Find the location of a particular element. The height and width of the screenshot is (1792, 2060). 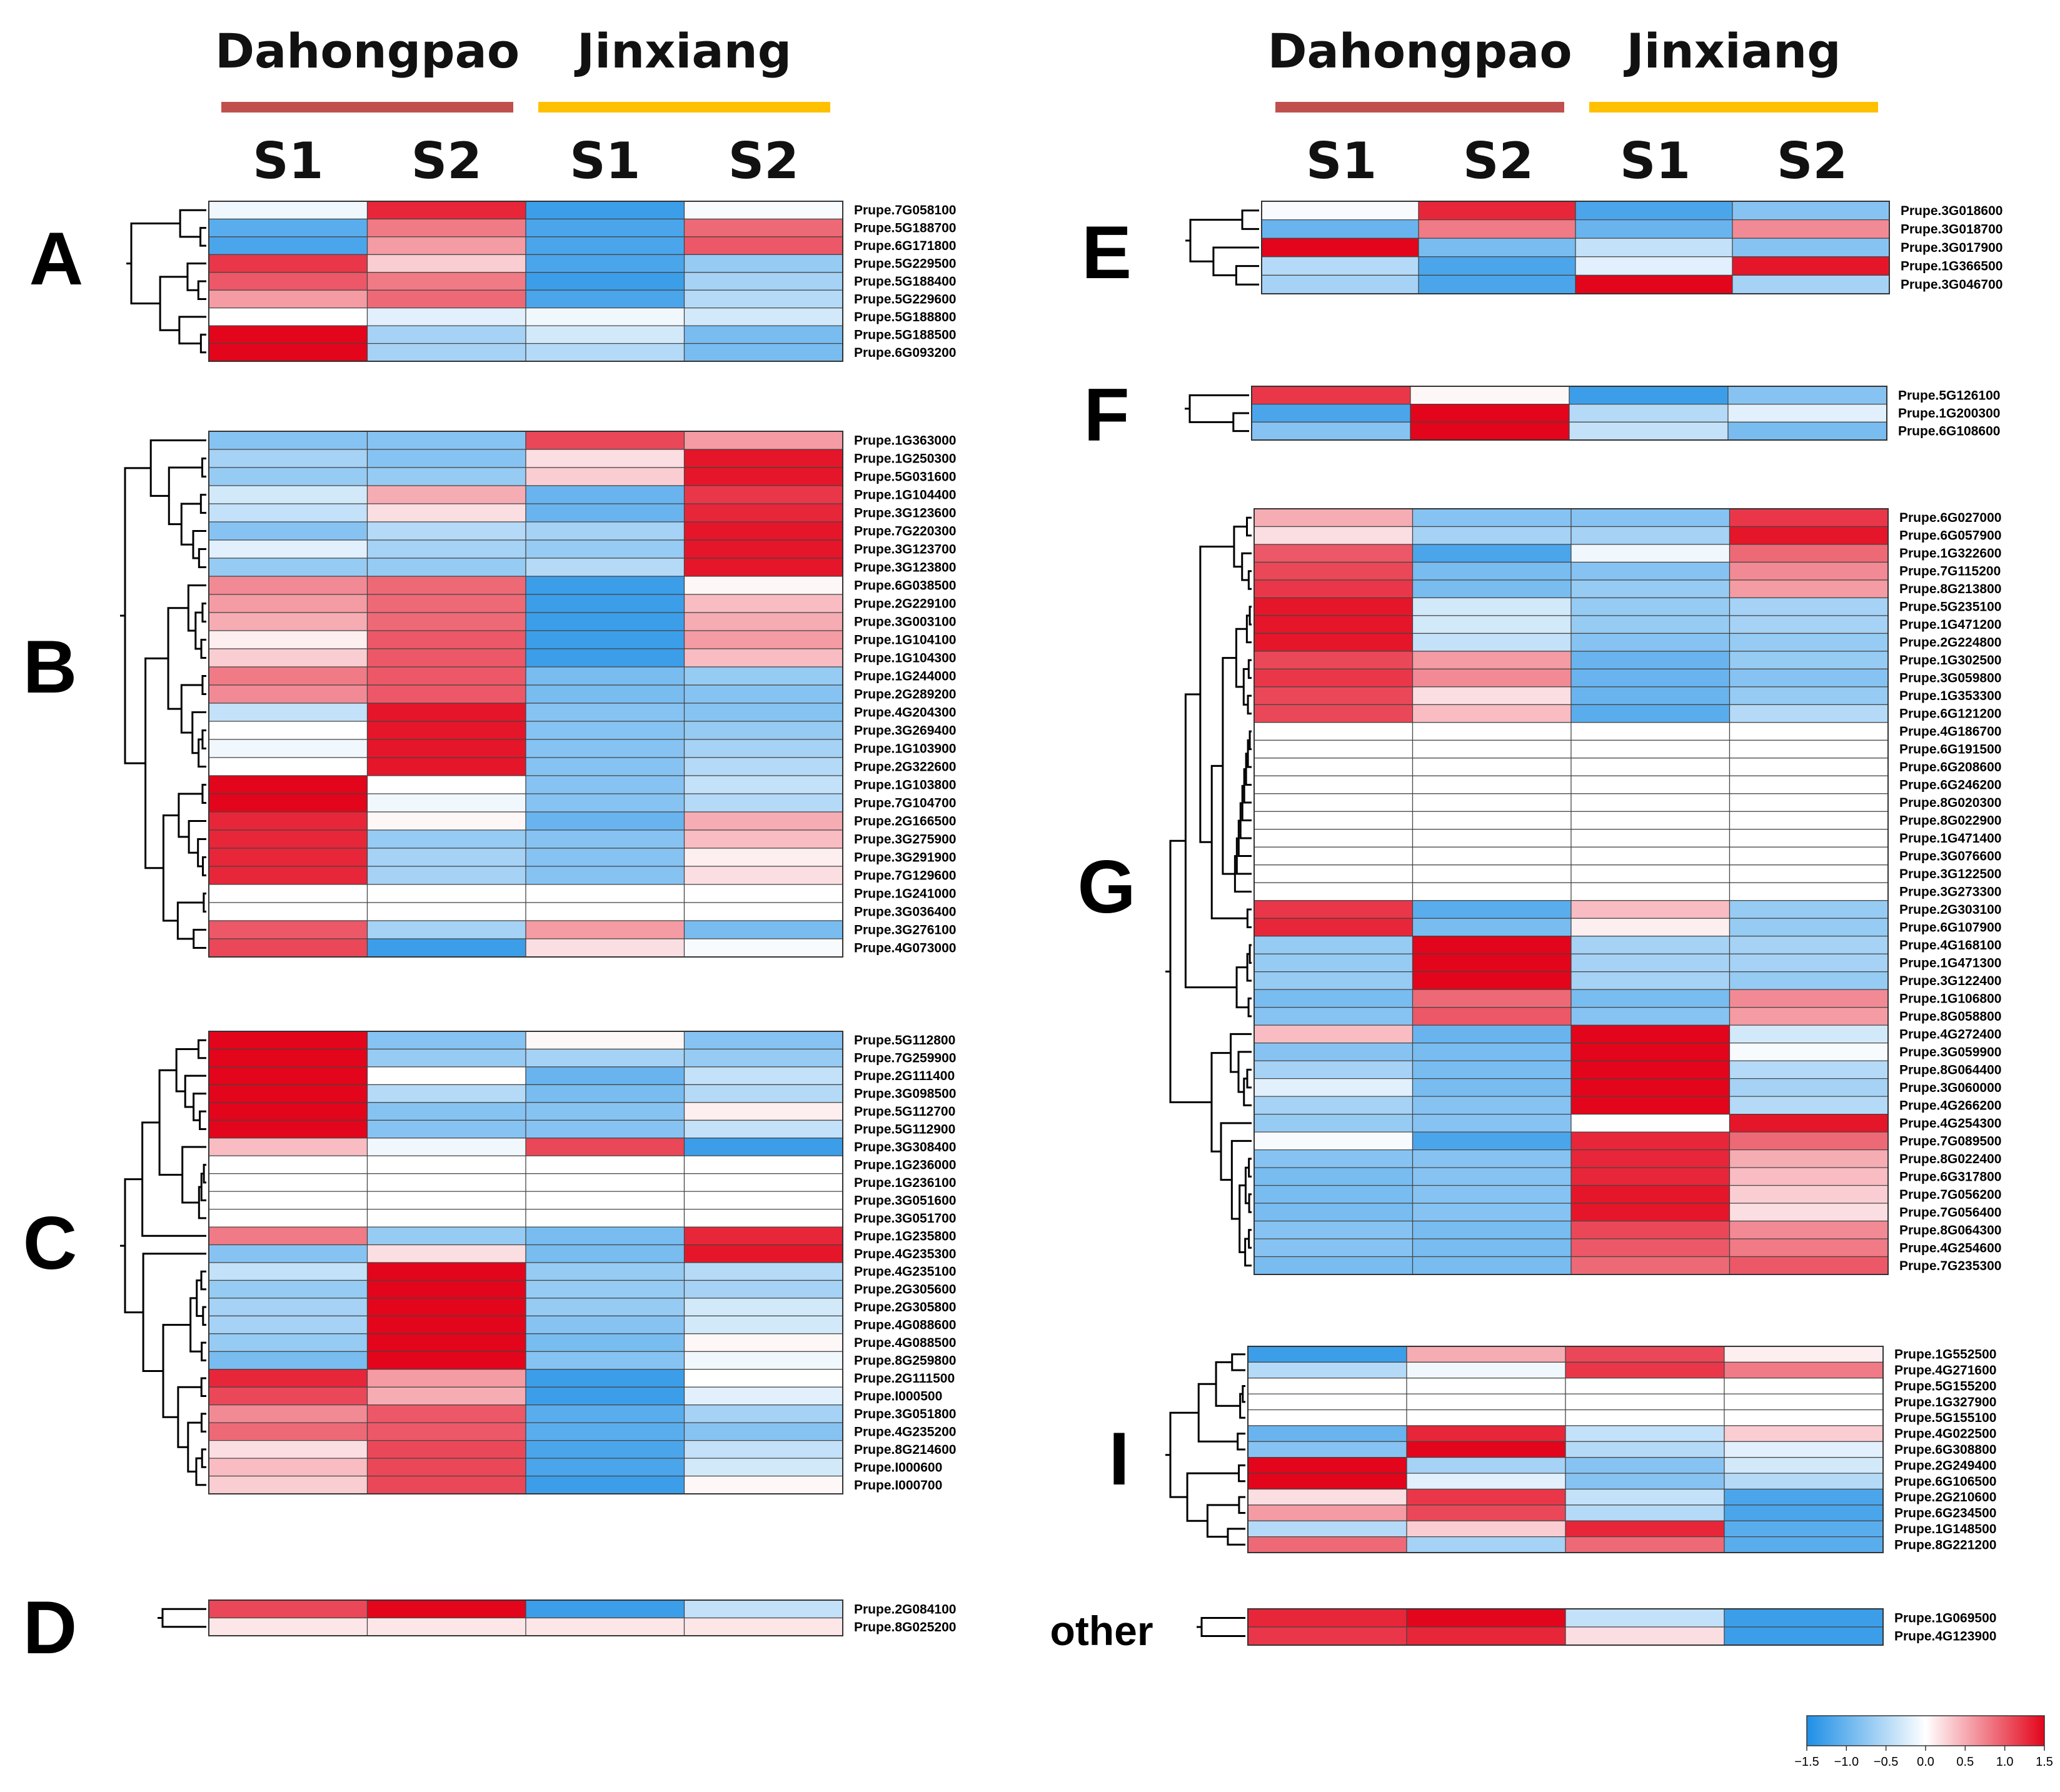

gene-label: Prupe.3G122400 is located at coordinates (1950, 981).